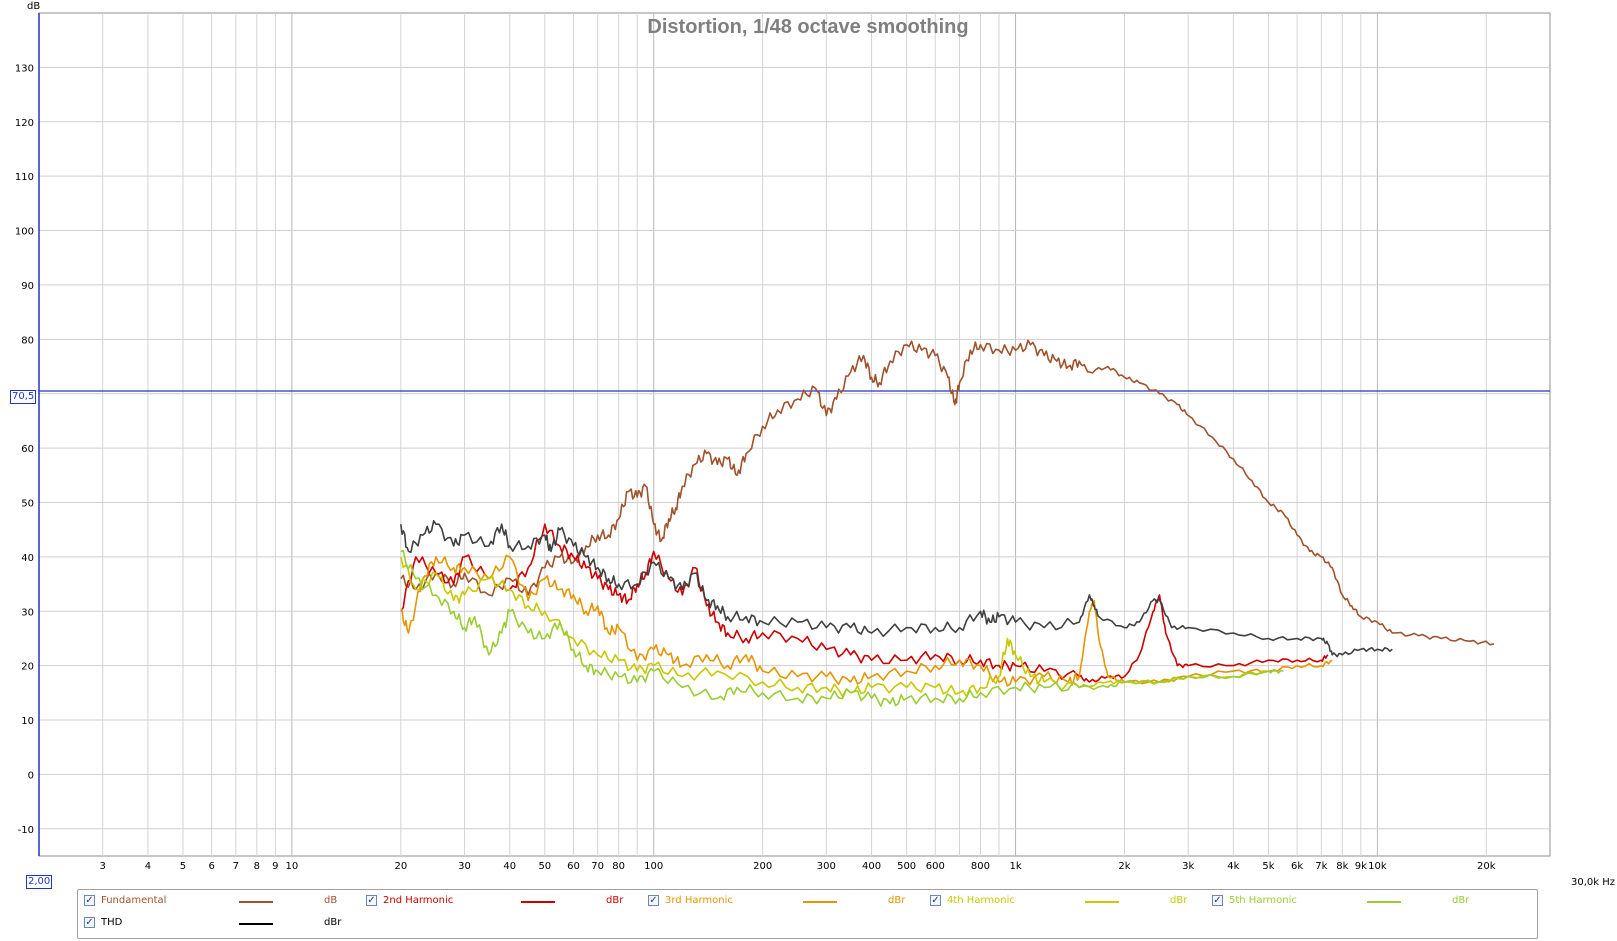 The width and height of the screenshot is (1617, 941). What do you see at coordinates (27, 558) in the screenshot?
I see `y-tick-label: 40` at bounding box center [27, 558].